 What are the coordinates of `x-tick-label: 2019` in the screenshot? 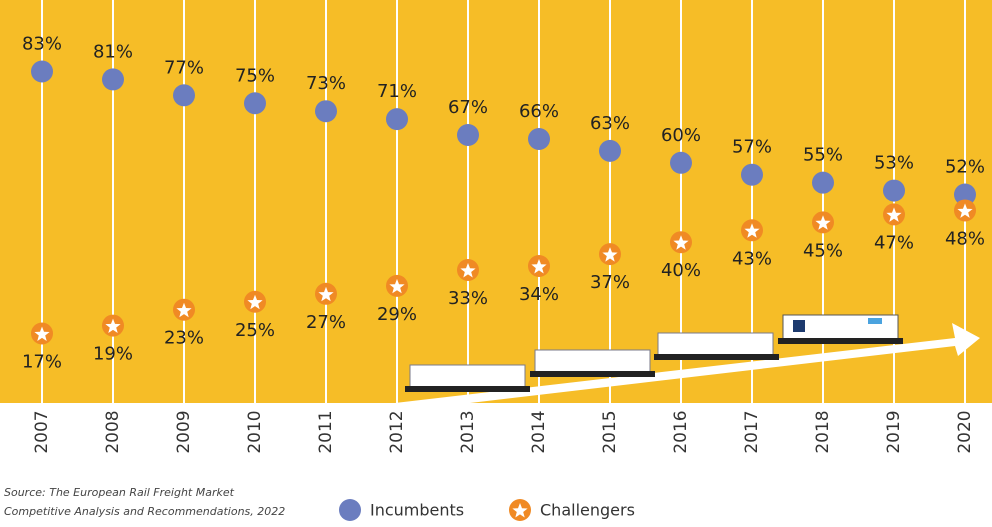 It's located at (894, 431).